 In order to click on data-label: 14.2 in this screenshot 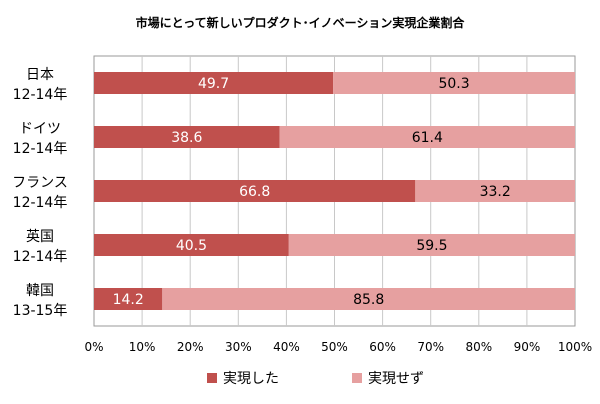, I will do `click(128, 300)`.